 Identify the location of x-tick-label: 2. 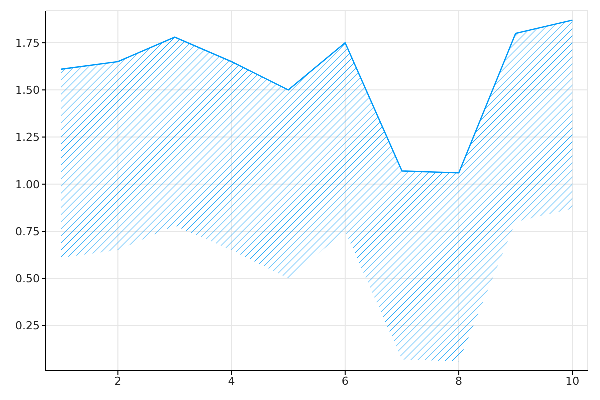
(118, 381).